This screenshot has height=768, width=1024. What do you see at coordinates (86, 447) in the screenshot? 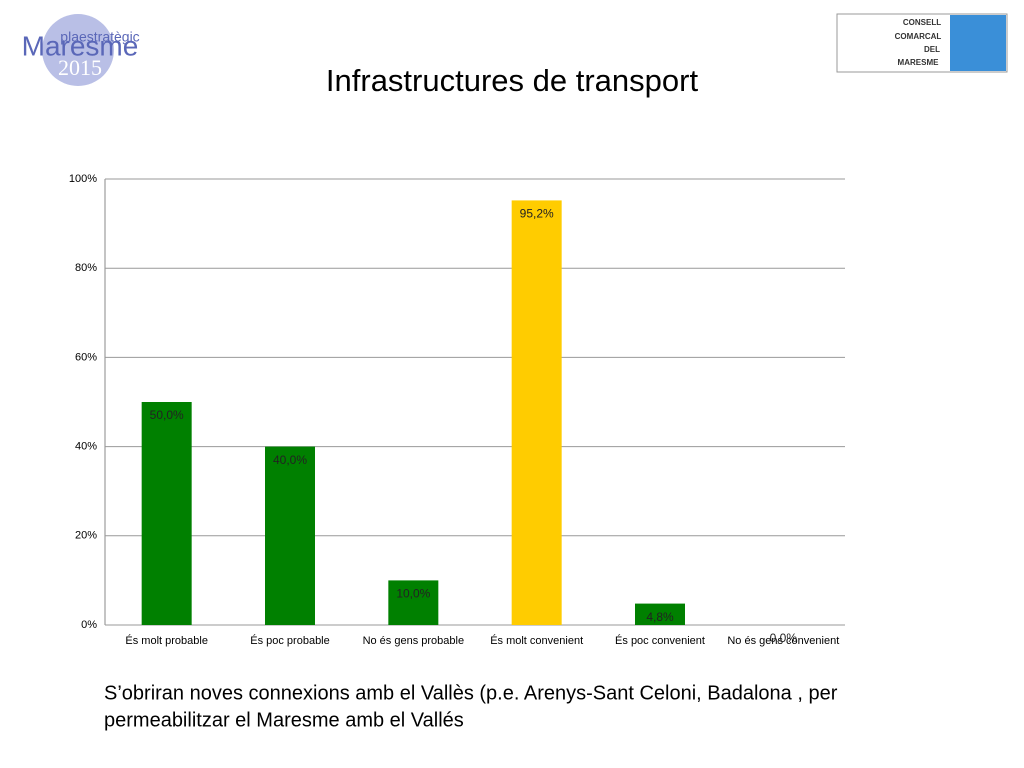
I see `y-tick-label: 40%` at bounding box center [86, 447].